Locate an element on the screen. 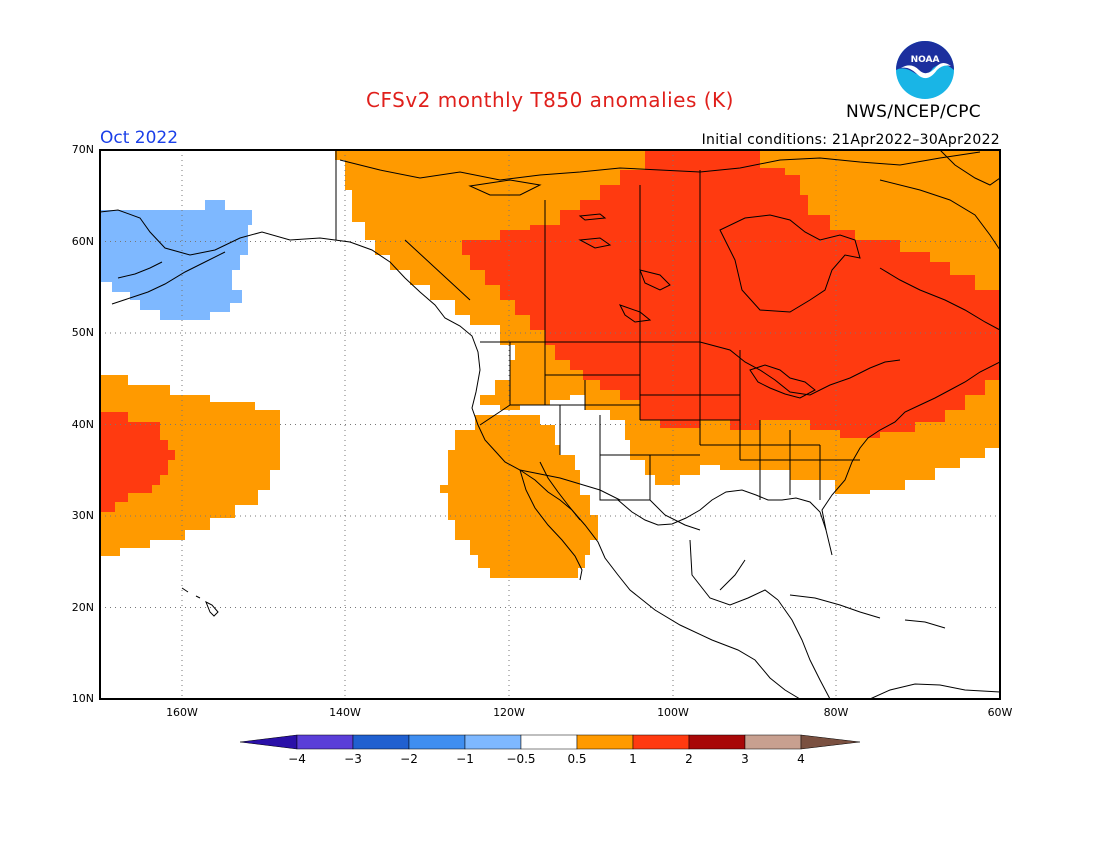 The image size is (1100, 850). colorbar-label: −2 is located at coordinates (409, 759).